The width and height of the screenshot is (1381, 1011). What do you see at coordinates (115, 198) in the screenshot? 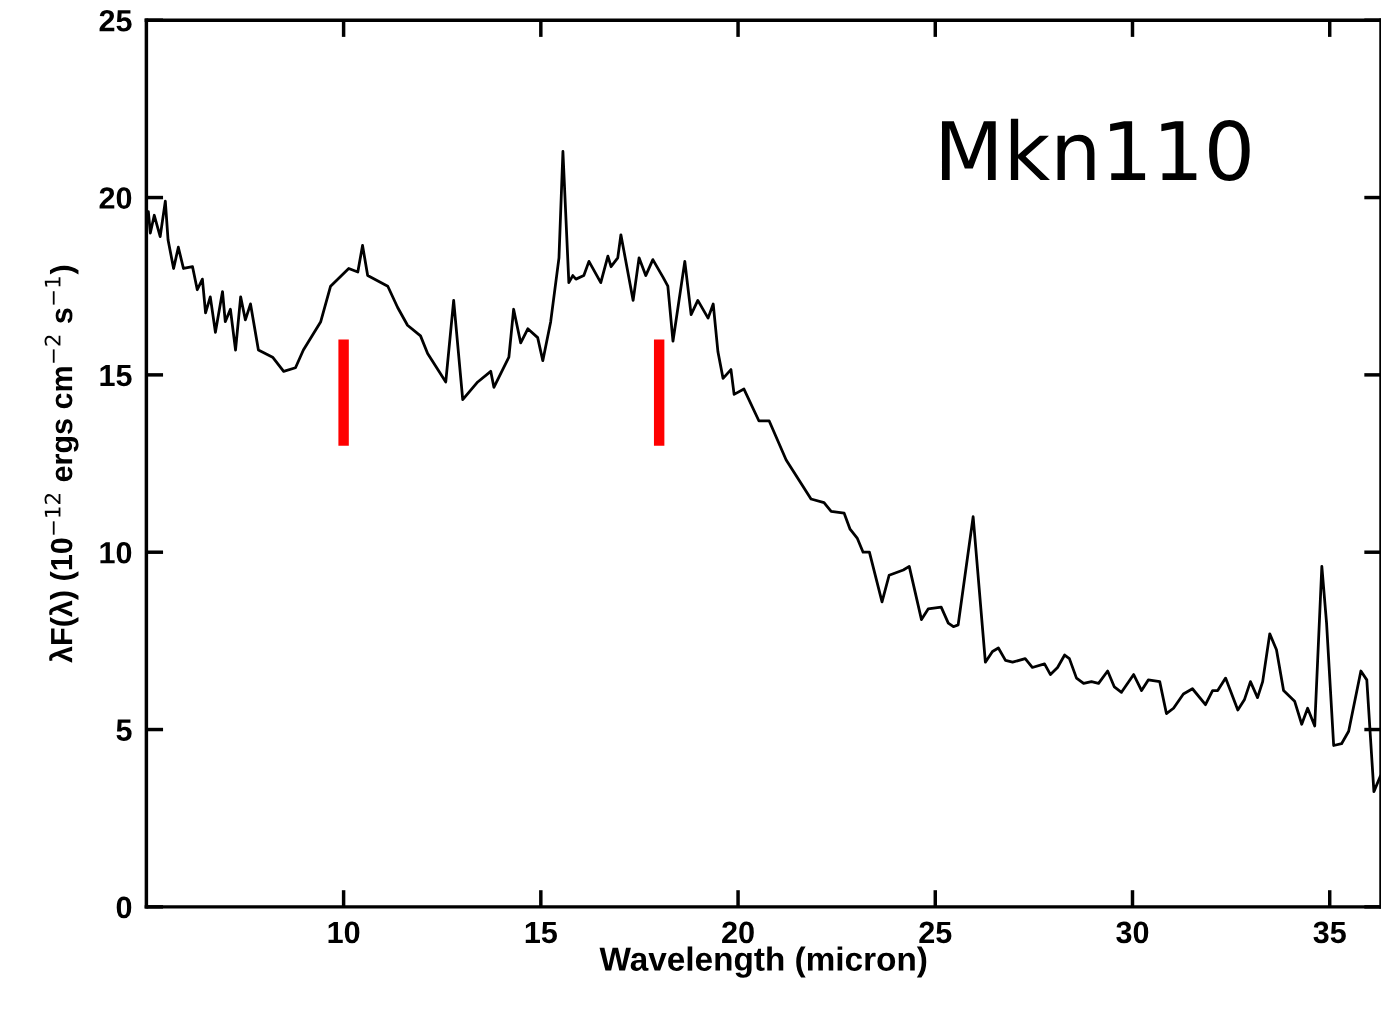
I see `y-tick-label: 20` at bounding box center [115, 198].